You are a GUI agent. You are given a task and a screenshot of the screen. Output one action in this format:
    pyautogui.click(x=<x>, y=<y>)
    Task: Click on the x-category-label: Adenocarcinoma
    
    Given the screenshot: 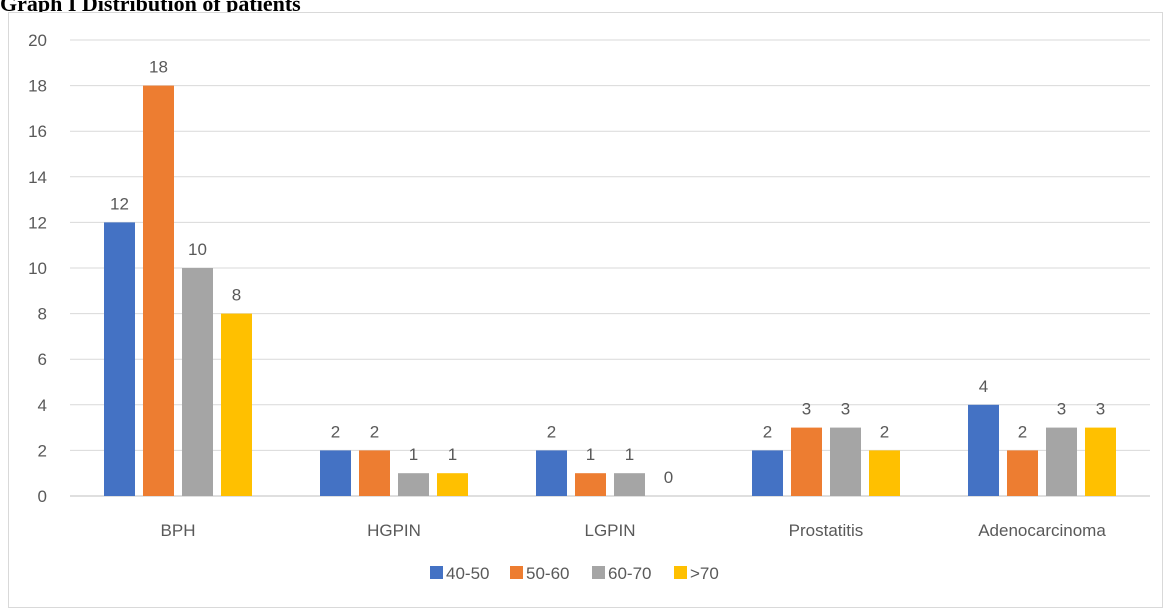 What is the action you would take?
    pyautogui.click(x=1042, y=530)
    